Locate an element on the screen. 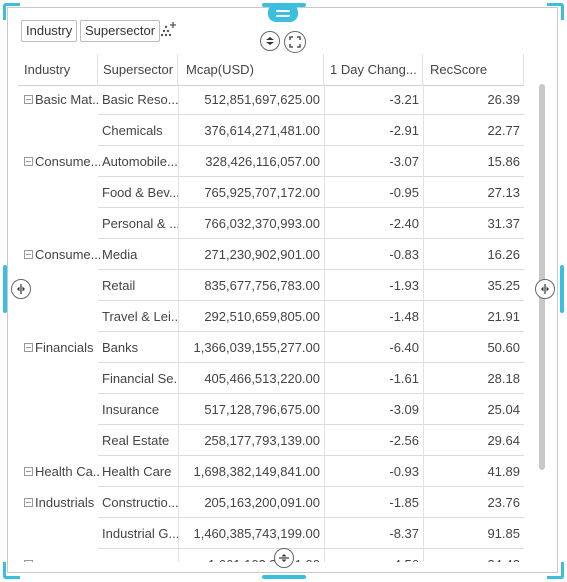 The image size is (567, 582). table-row: Chemicals 376,614,271,481.00 -2.91 22.77 is located at coordinates (271, 130).